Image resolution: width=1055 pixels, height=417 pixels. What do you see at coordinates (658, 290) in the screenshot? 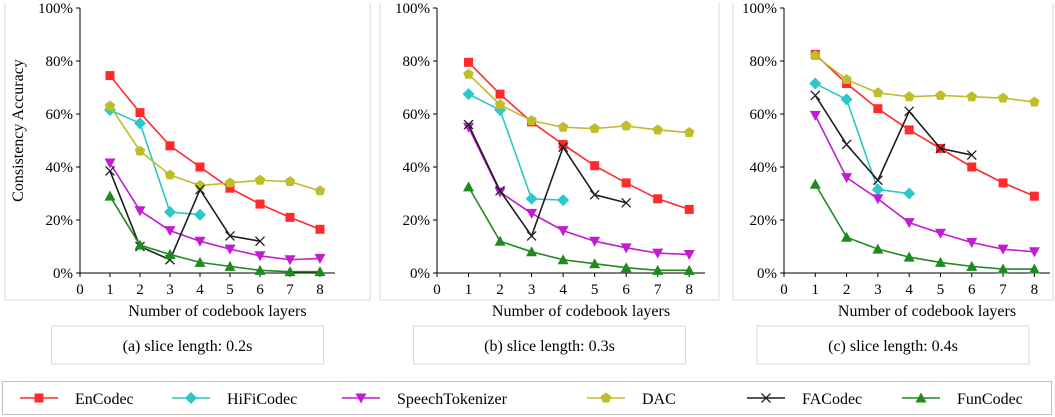
I see `x-tick-label: 7` at bounding box center [658, 290].